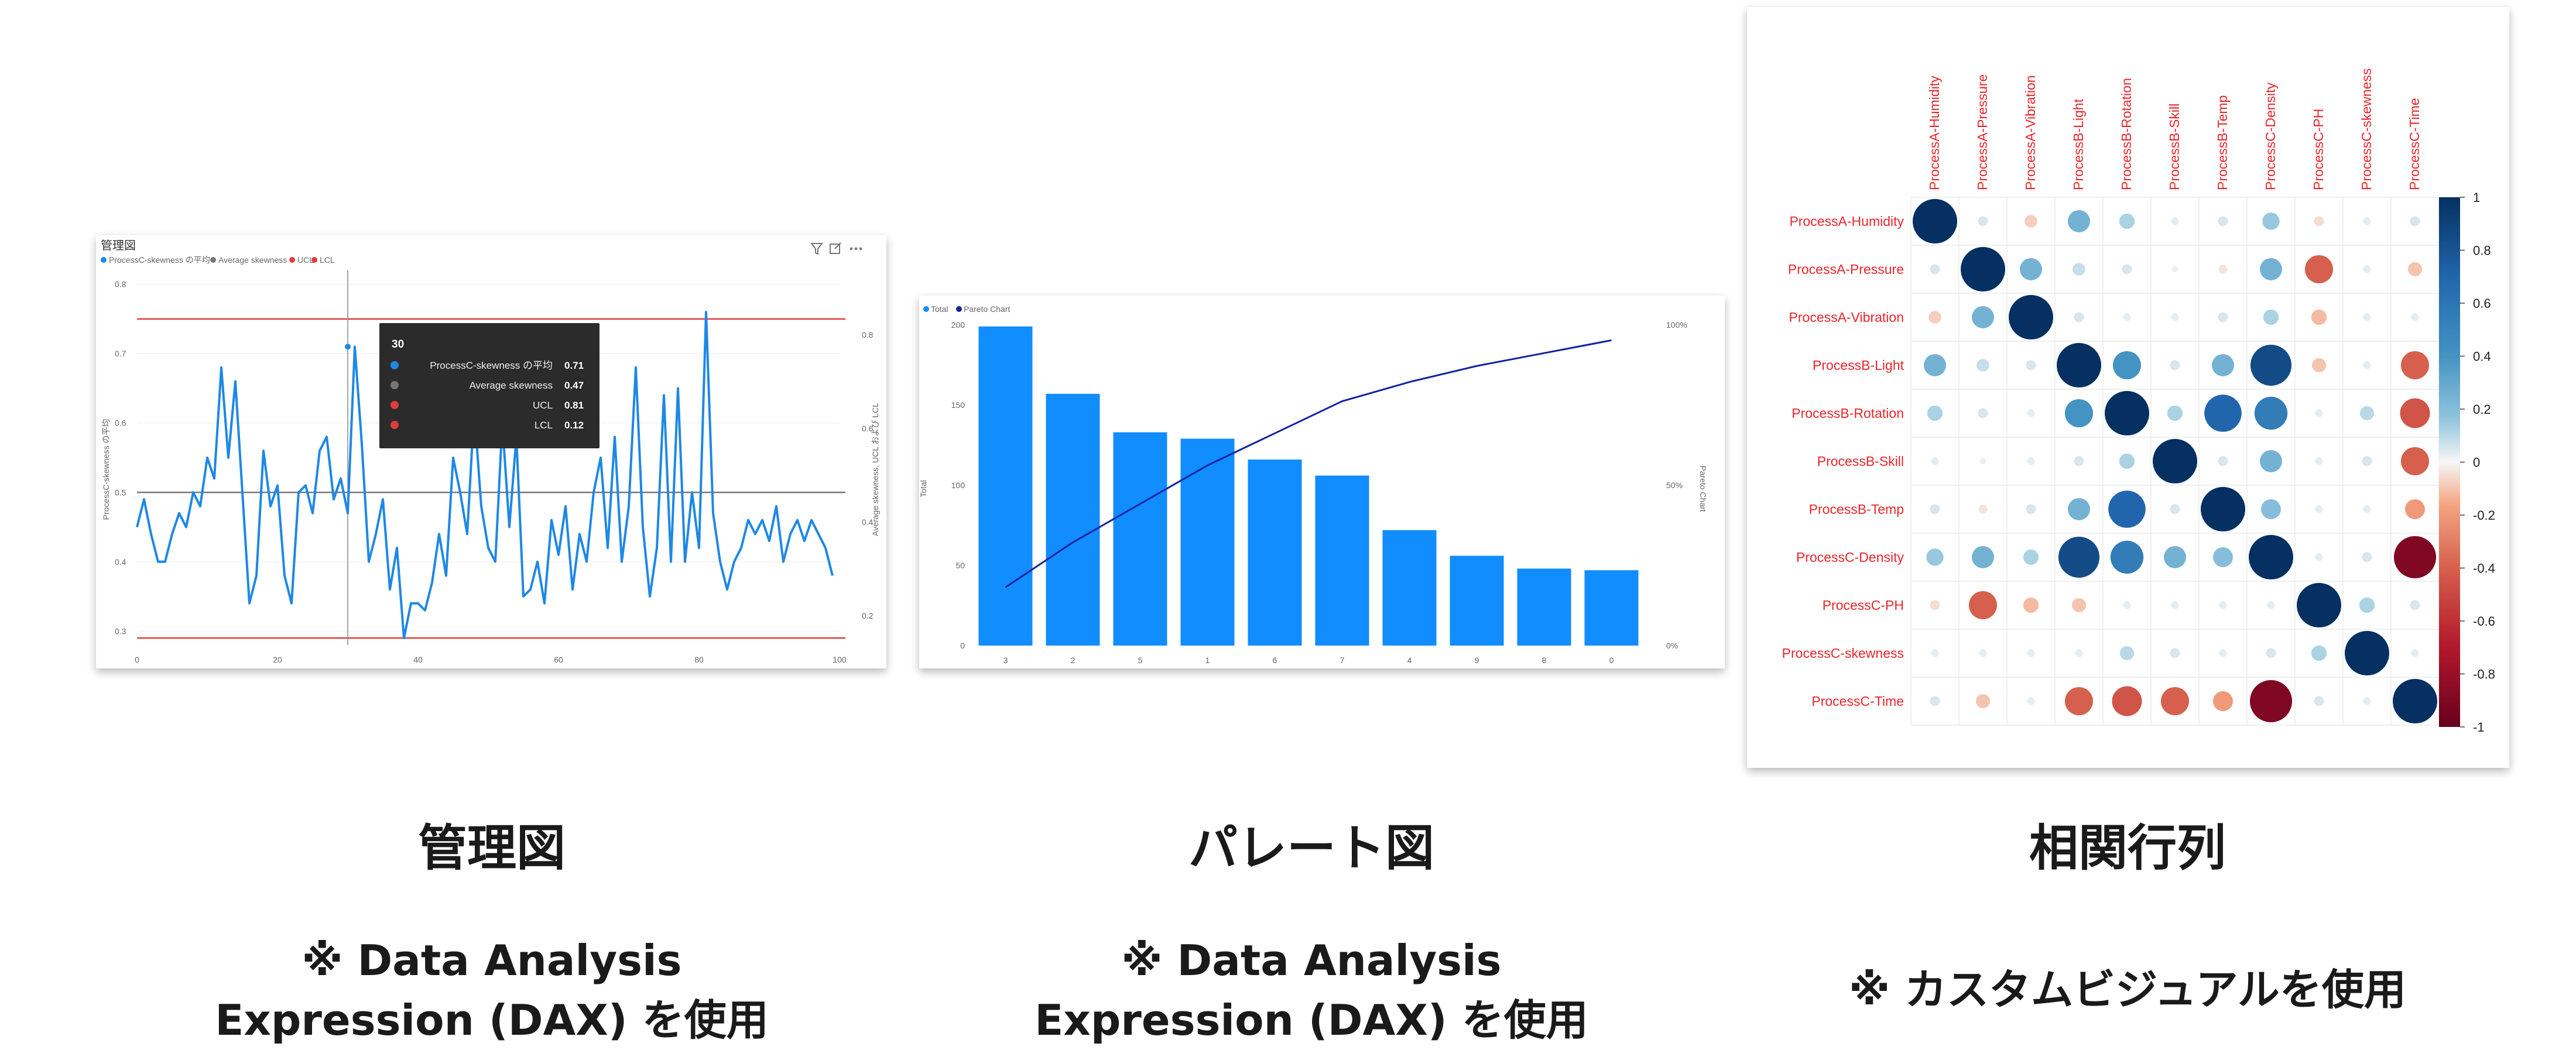 This screenshot has width=2576, height=1050. Describe the element at coordinates (958, 486) in the screenshot. I see `y-tick-label: 100` at that location.